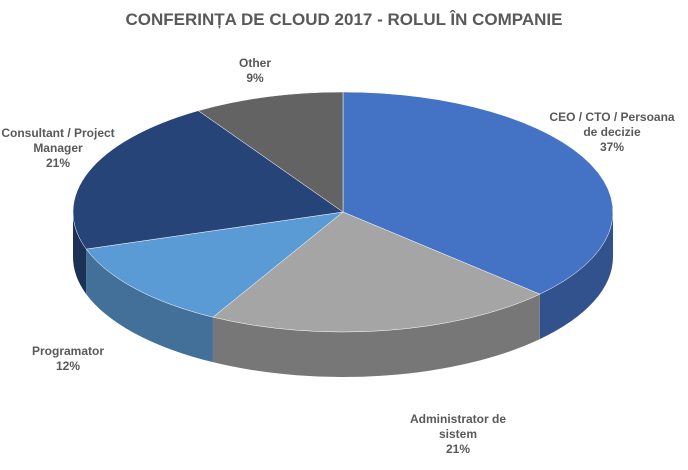  I want to click on data-label: Administrator de sistem 21%, so click(458, 434).